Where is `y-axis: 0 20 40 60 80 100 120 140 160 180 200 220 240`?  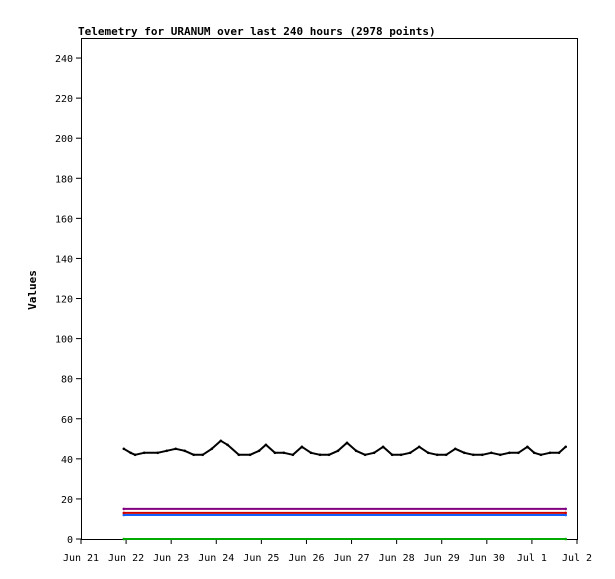
y-axis: 0 20 40 60 80 100 120 140 160 180 200 220 240 is located at coordinates (68, 300).